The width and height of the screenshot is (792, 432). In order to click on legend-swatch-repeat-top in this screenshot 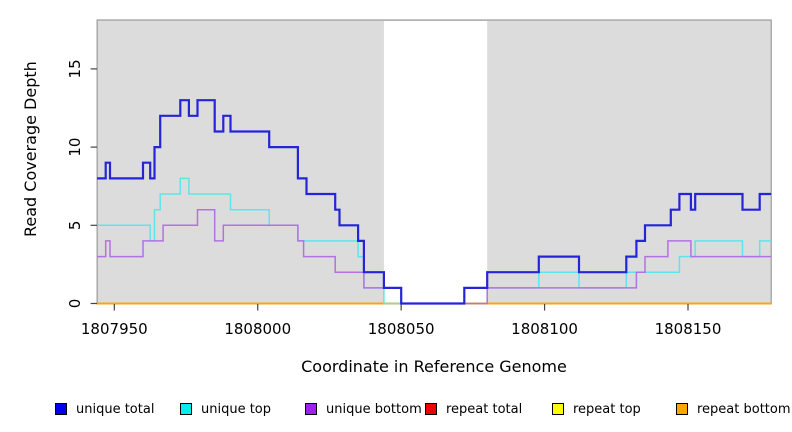, I will do `click(558, 409)`.